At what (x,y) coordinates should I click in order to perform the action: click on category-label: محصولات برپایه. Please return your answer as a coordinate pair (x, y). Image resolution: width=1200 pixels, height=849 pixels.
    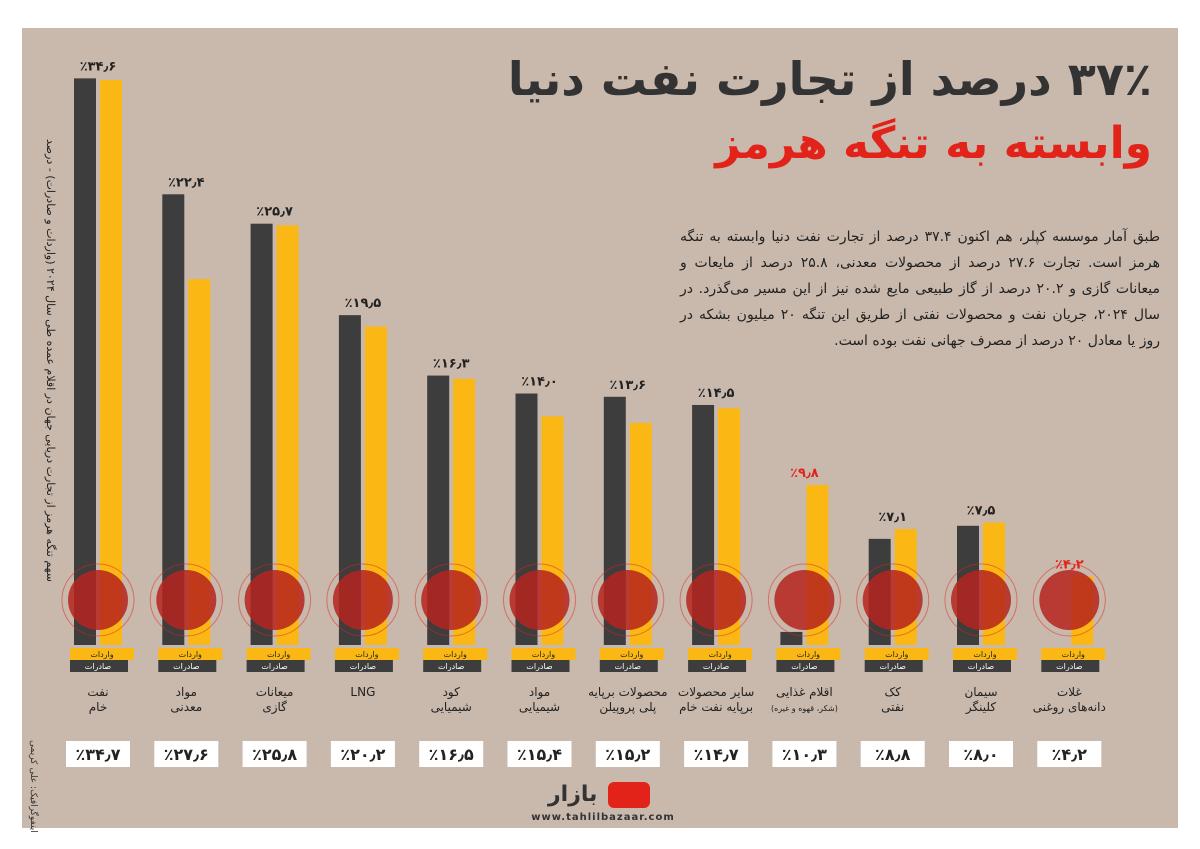
    Looking at the image, I should click on (627, 692).